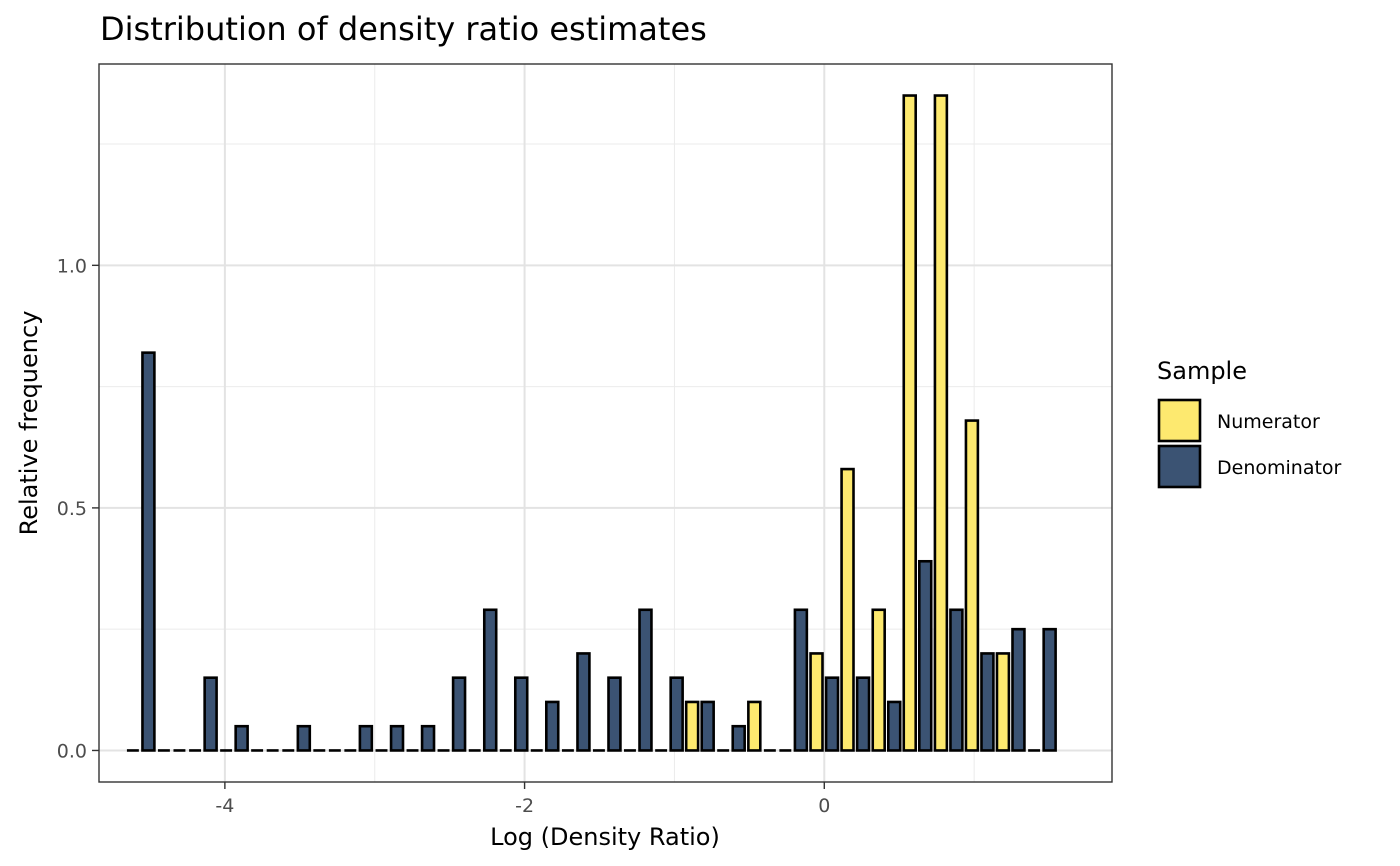 This screenshot has height=866, width=1400. What do you see at coordinates (605, 837) in the screenshot?
I see `x-axis-title: Log (Density Ratio)` at bounding box center [605, 837].